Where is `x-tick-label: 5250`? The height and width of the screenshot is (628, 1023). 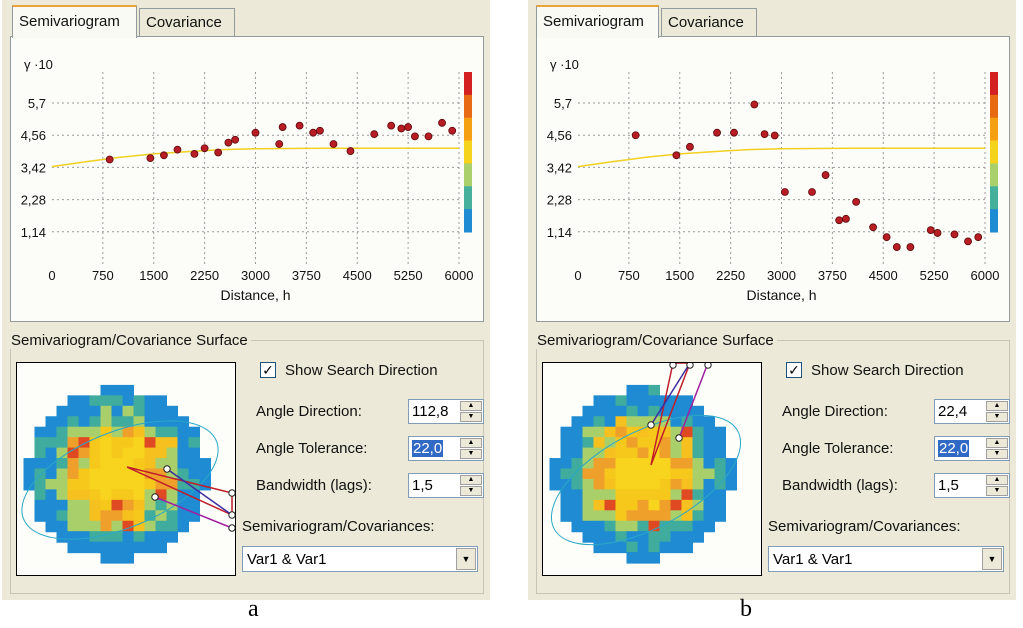 x-tick-label: 5250 is located at coordinates (408, 275).